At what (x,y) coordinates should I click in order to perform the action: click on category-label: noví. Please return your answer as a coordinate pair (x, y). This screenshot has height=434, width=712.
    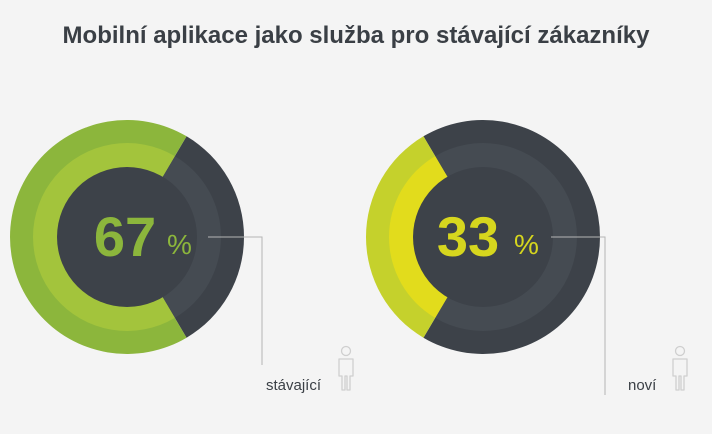
    Looking at the image, I should click on (642, 385).